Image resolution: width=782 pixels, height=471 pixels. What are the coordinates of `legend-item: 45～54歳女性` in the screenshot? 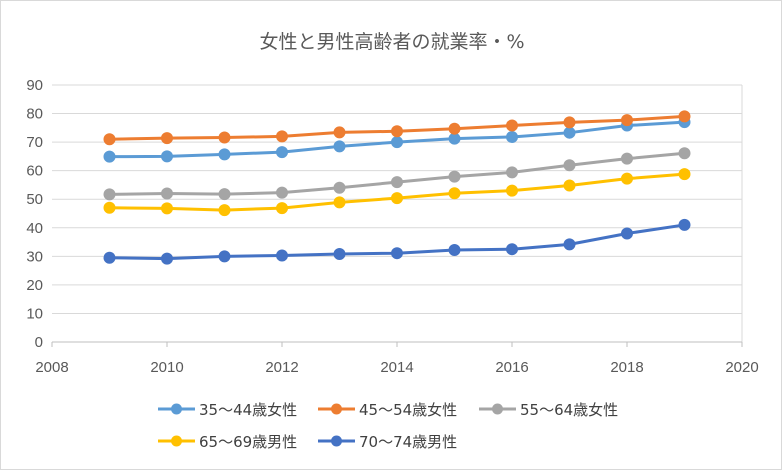 It's located at (387, 410).